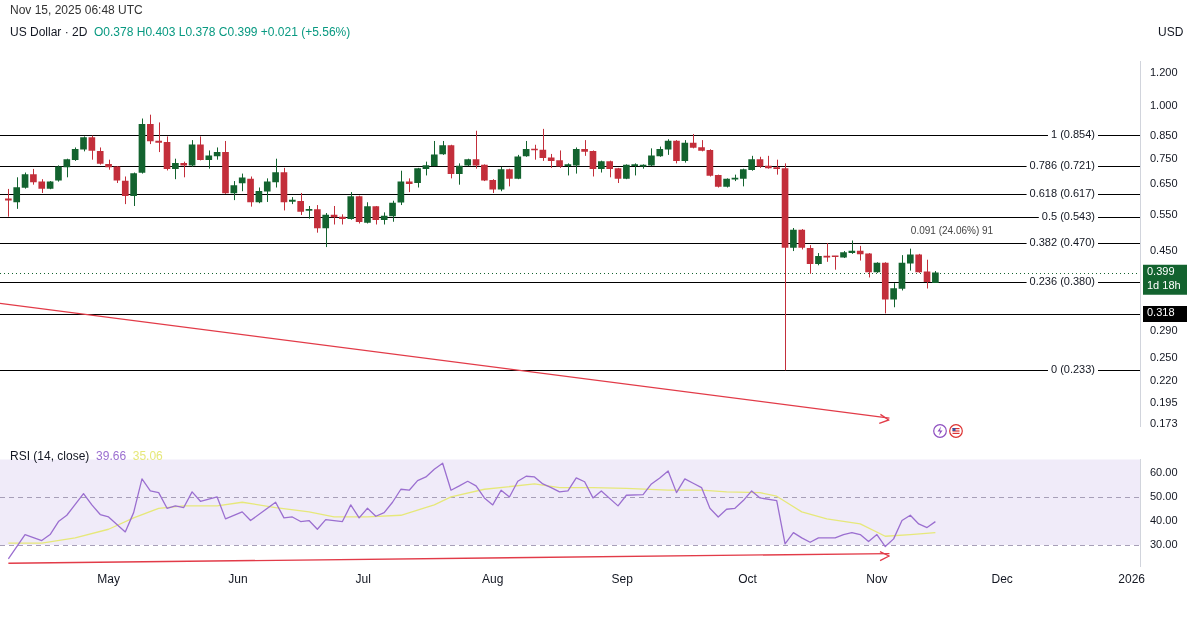 Image resolution: width=1200 pixels, height=631 pixels. Describe the element at coordinates (952, 230) in the screenshot. I see `annotation: 0.091 (24.06%) 91` at that location.